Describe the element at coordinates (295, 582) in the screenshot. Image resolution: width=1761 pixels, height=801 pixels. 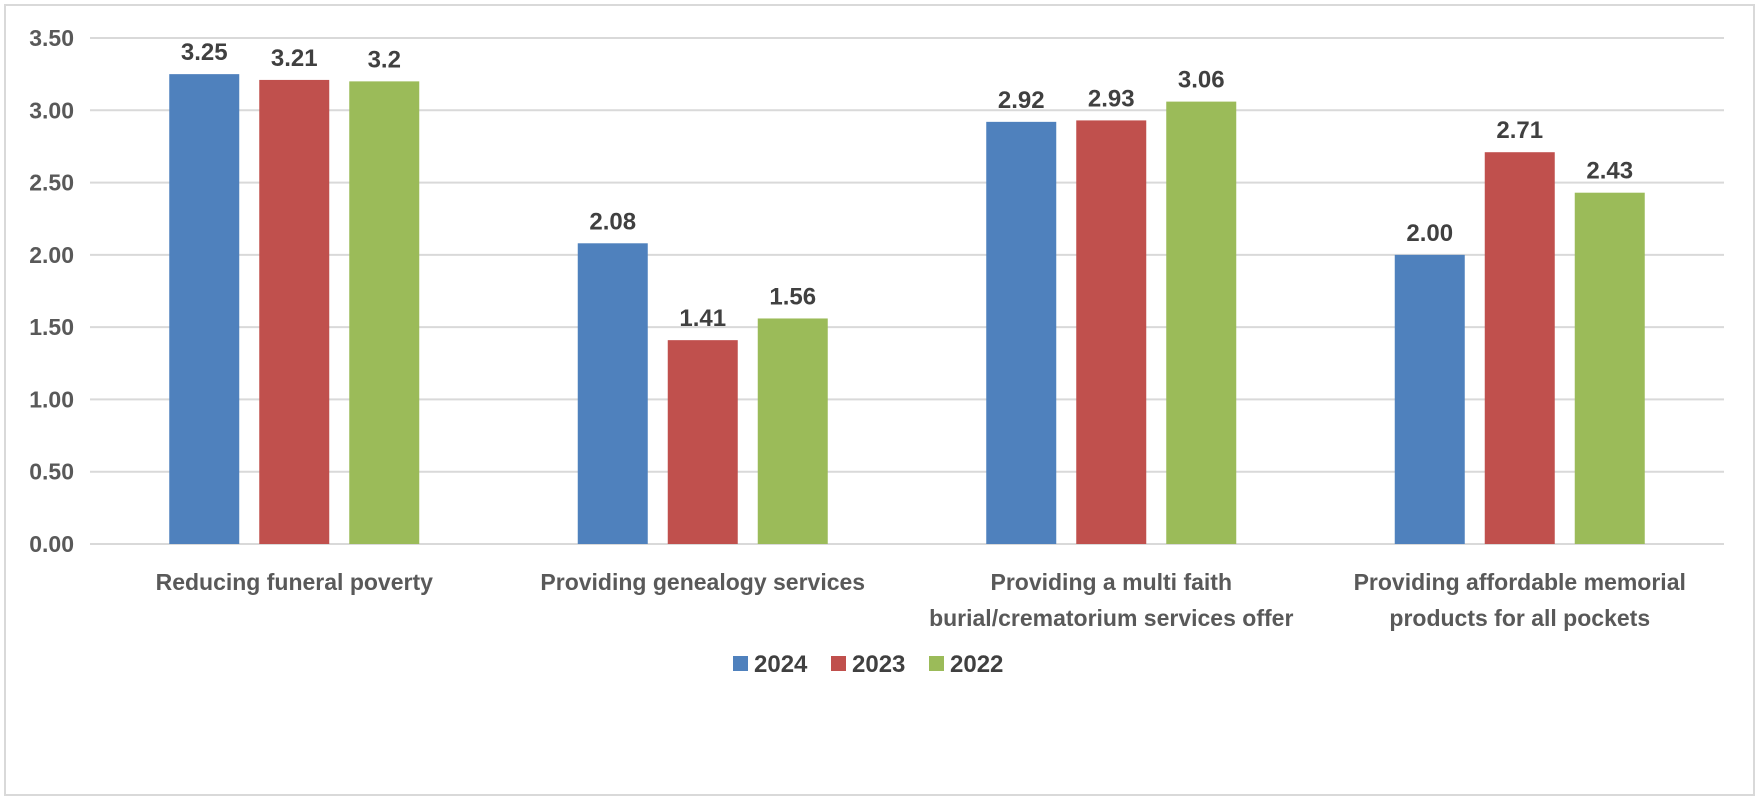
I see `category-label: Reducing funeral poverty` at that location.